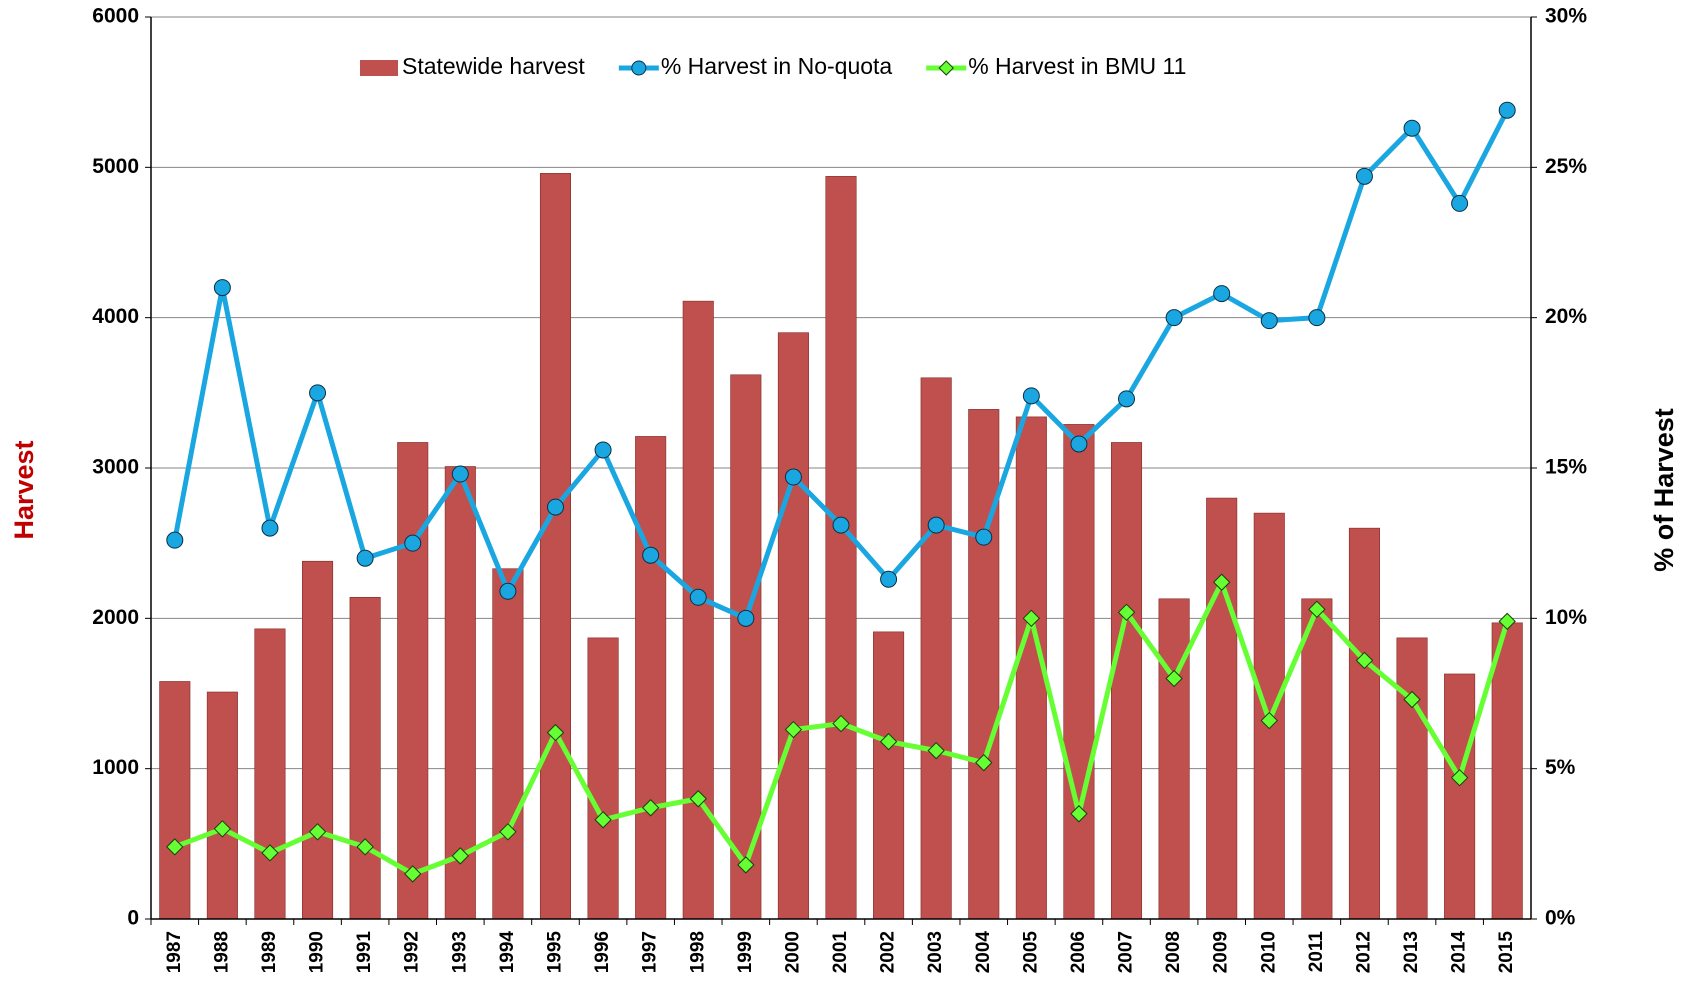 The height and width of the screenshot is (1000, 1692). What do you see at coordinates (935, 952) in the screenshot?
I see `x-tick-label: 2003` at bounding box center [935, 952].